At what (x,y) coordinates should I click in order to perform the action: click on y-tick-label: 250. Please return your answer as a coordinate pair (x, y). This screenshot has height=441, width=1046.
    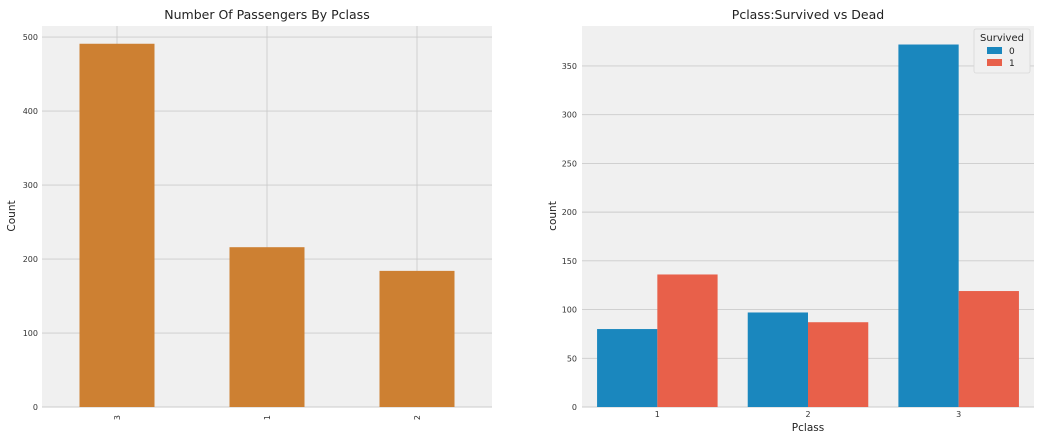
    Looking at the image, I should click on (569, 163).